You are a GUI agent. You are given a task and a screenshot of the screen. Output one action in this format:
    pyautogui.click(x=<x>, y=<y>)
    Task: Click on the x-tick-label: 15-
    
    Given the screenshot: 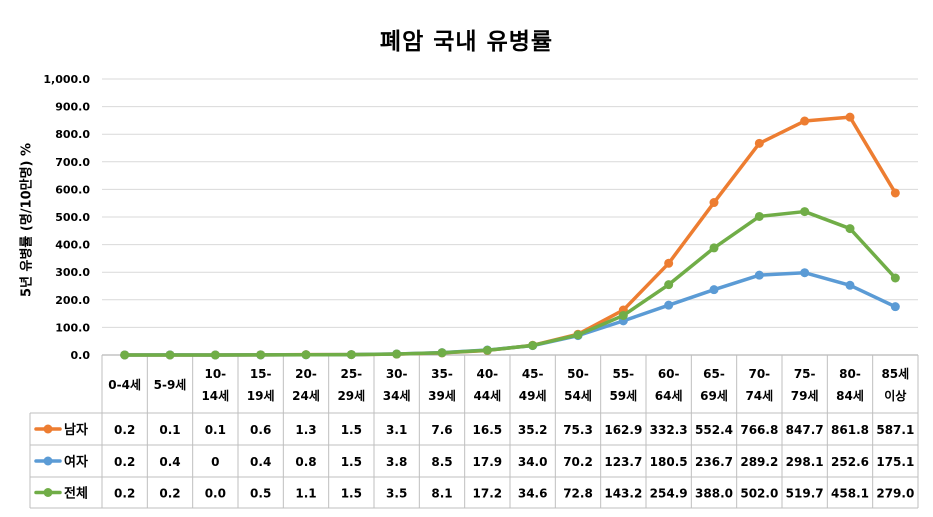 What is the action you would take?
    pyautogui.click(x=261, y=374)
    